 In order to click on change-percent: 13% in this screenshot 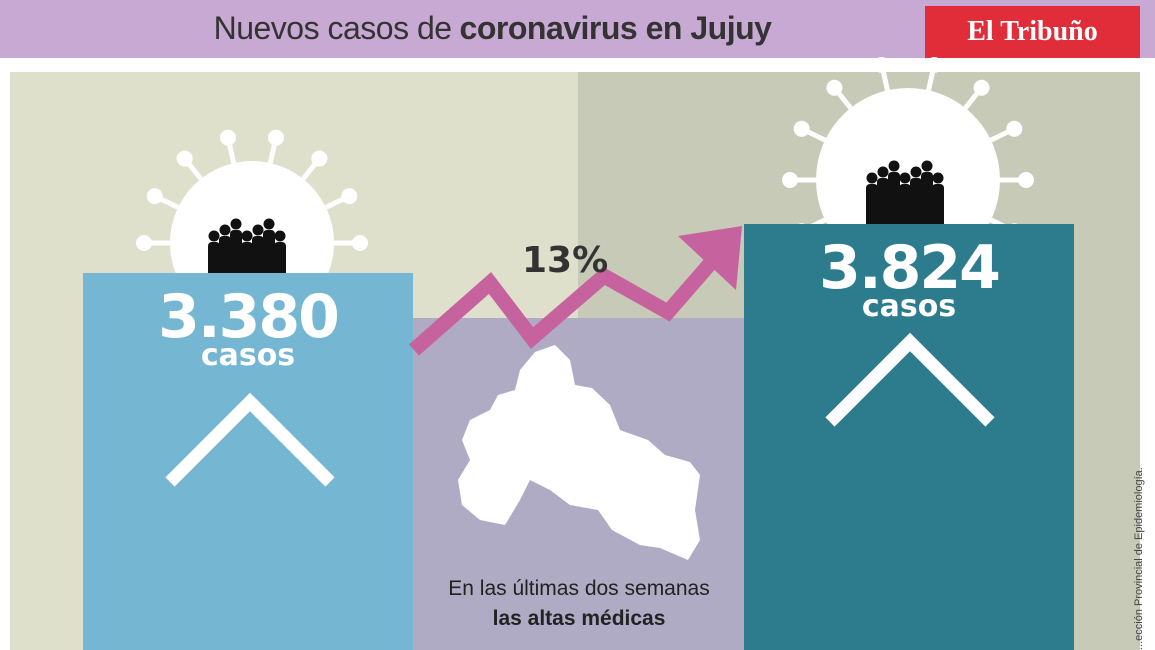, I will do `click(565, 260)`.